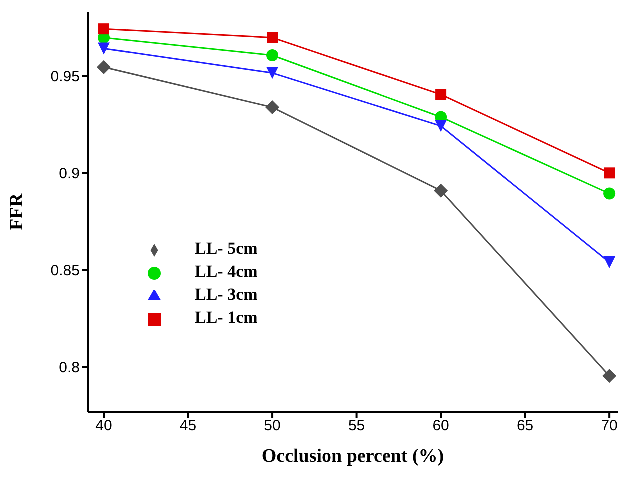  What do you see at coordinates (525, 426) in the screenshot?
I see `x-tick-label: 65` at bounding box center [525, 426].